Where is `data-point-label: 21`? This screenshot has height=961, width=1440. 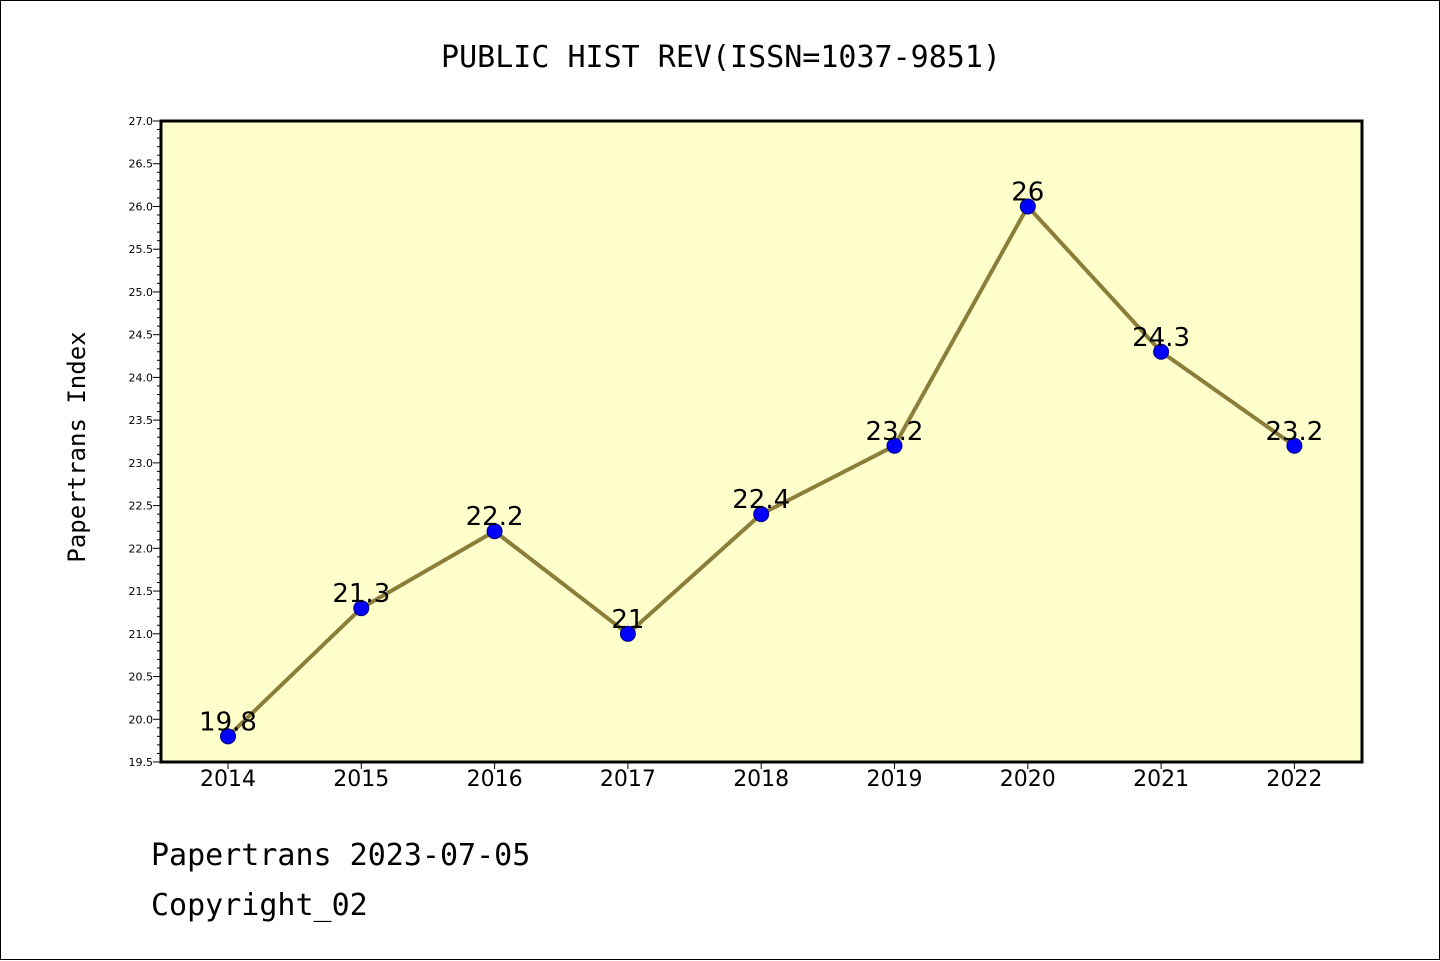 data-point-label: 21 is located at coordinates (627, 620).